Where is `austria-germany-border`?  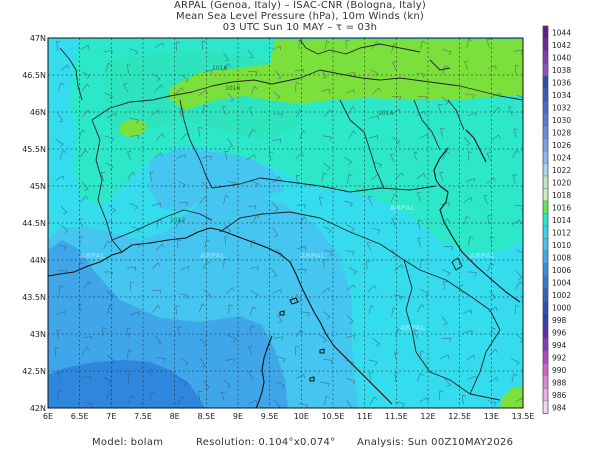
austria-germany-border is located at coordinates (360, 47).